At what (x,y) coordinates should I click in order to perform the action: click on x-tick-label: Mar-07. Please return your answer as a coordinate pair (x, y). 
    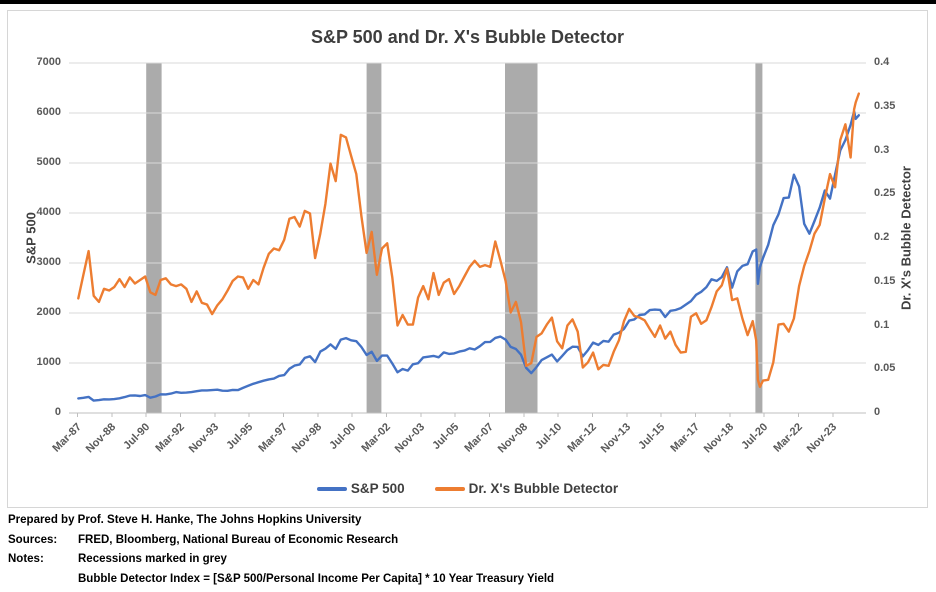
    Looking at the image, I should click on (479, 438).